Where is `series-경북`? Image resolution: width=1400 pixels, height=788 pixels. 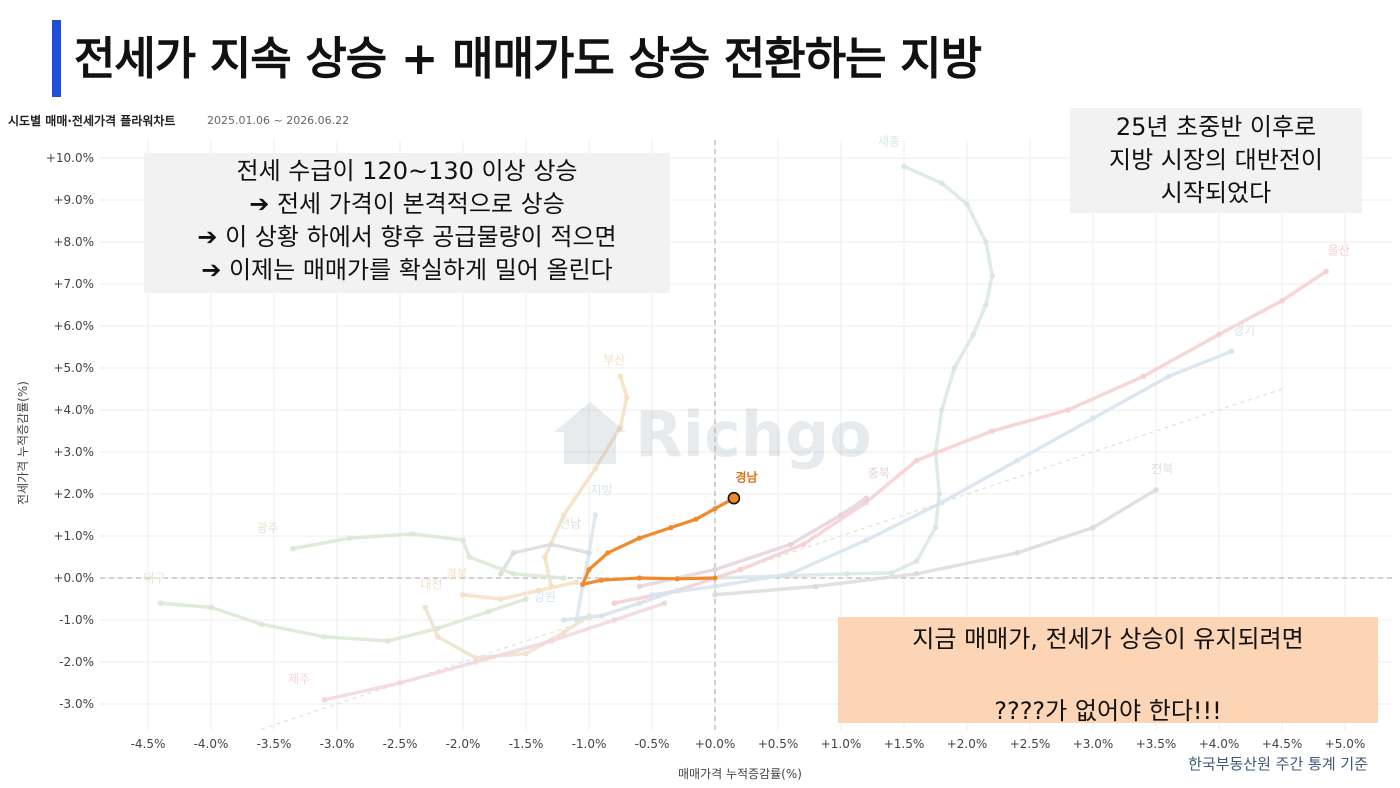 series-경북 is located at coordinates (520, 590).